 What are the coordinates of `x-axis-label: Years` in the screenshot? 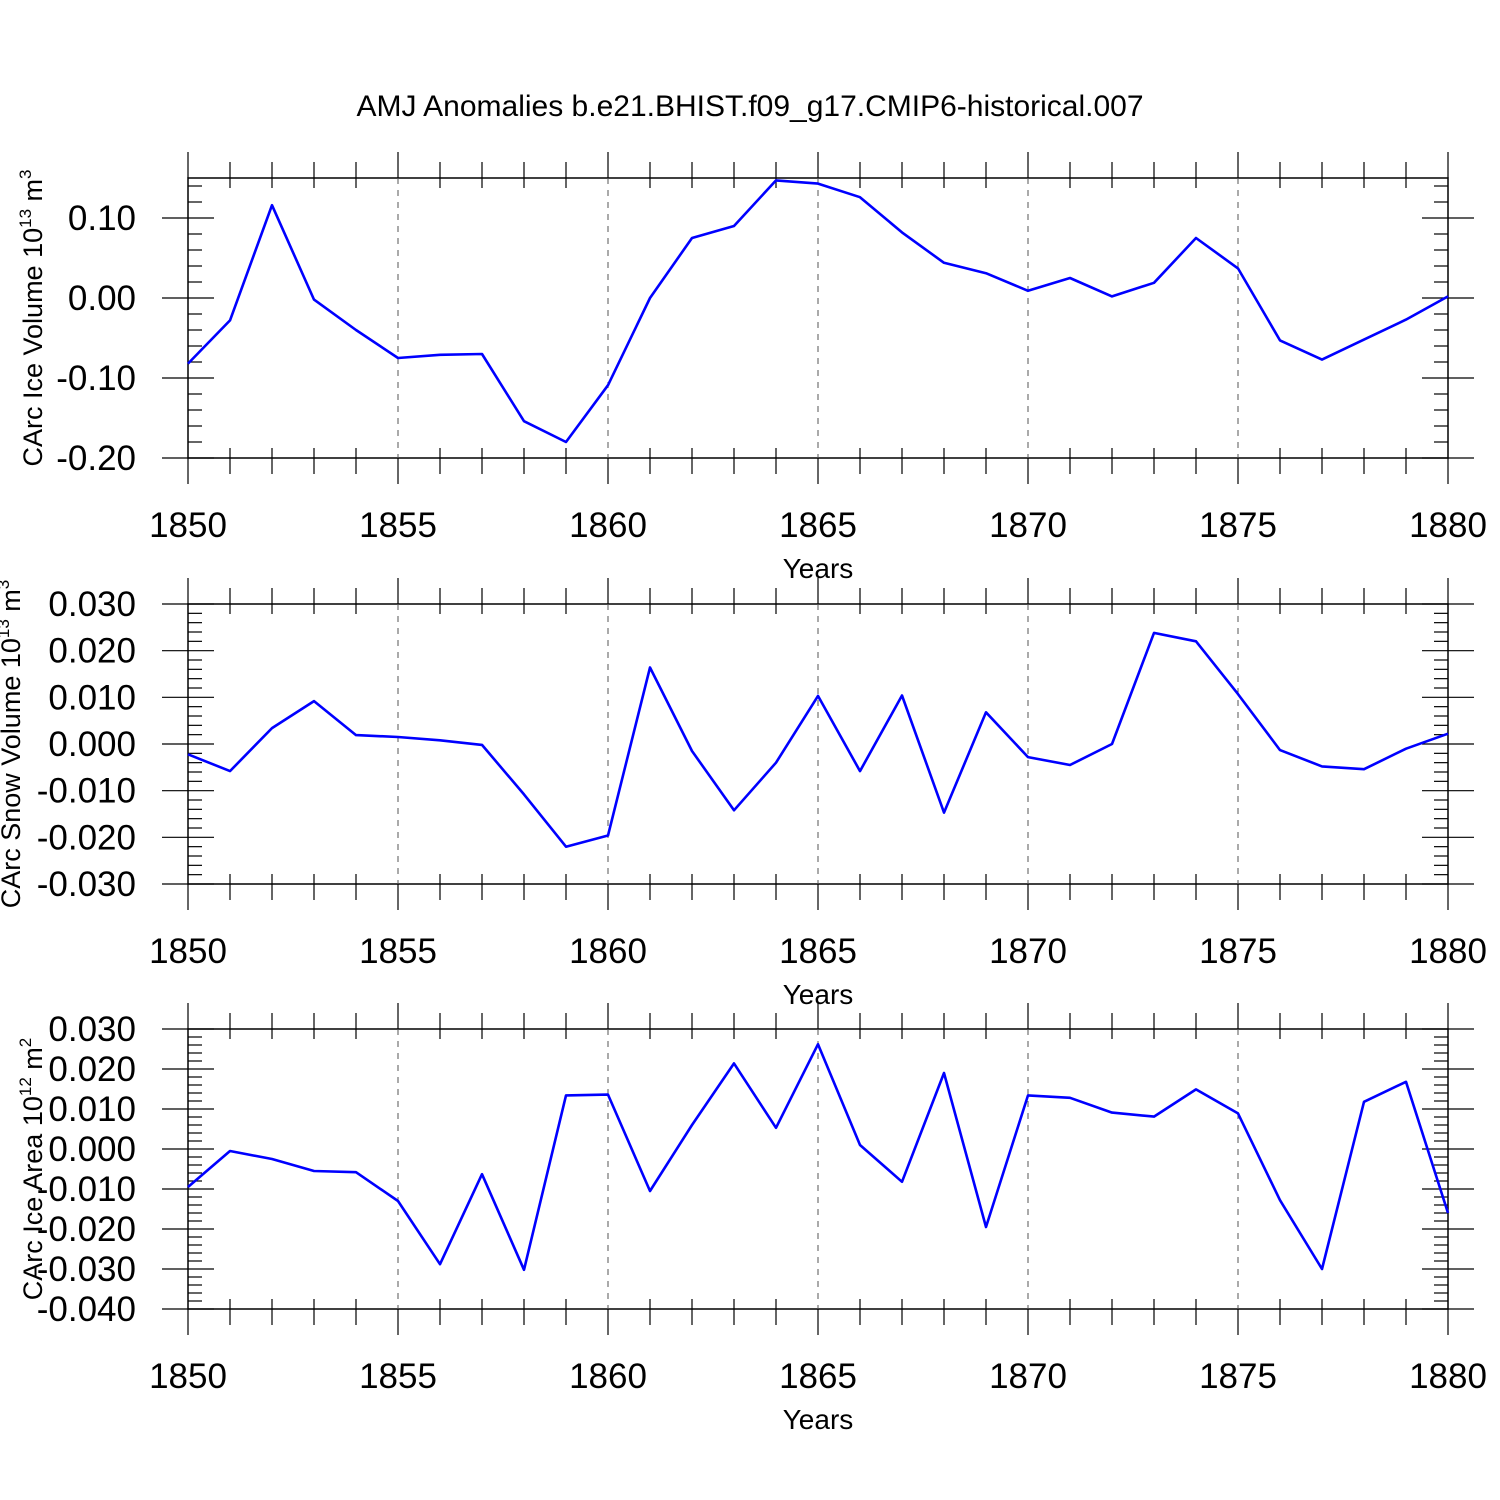 It's located at (818, 1419).